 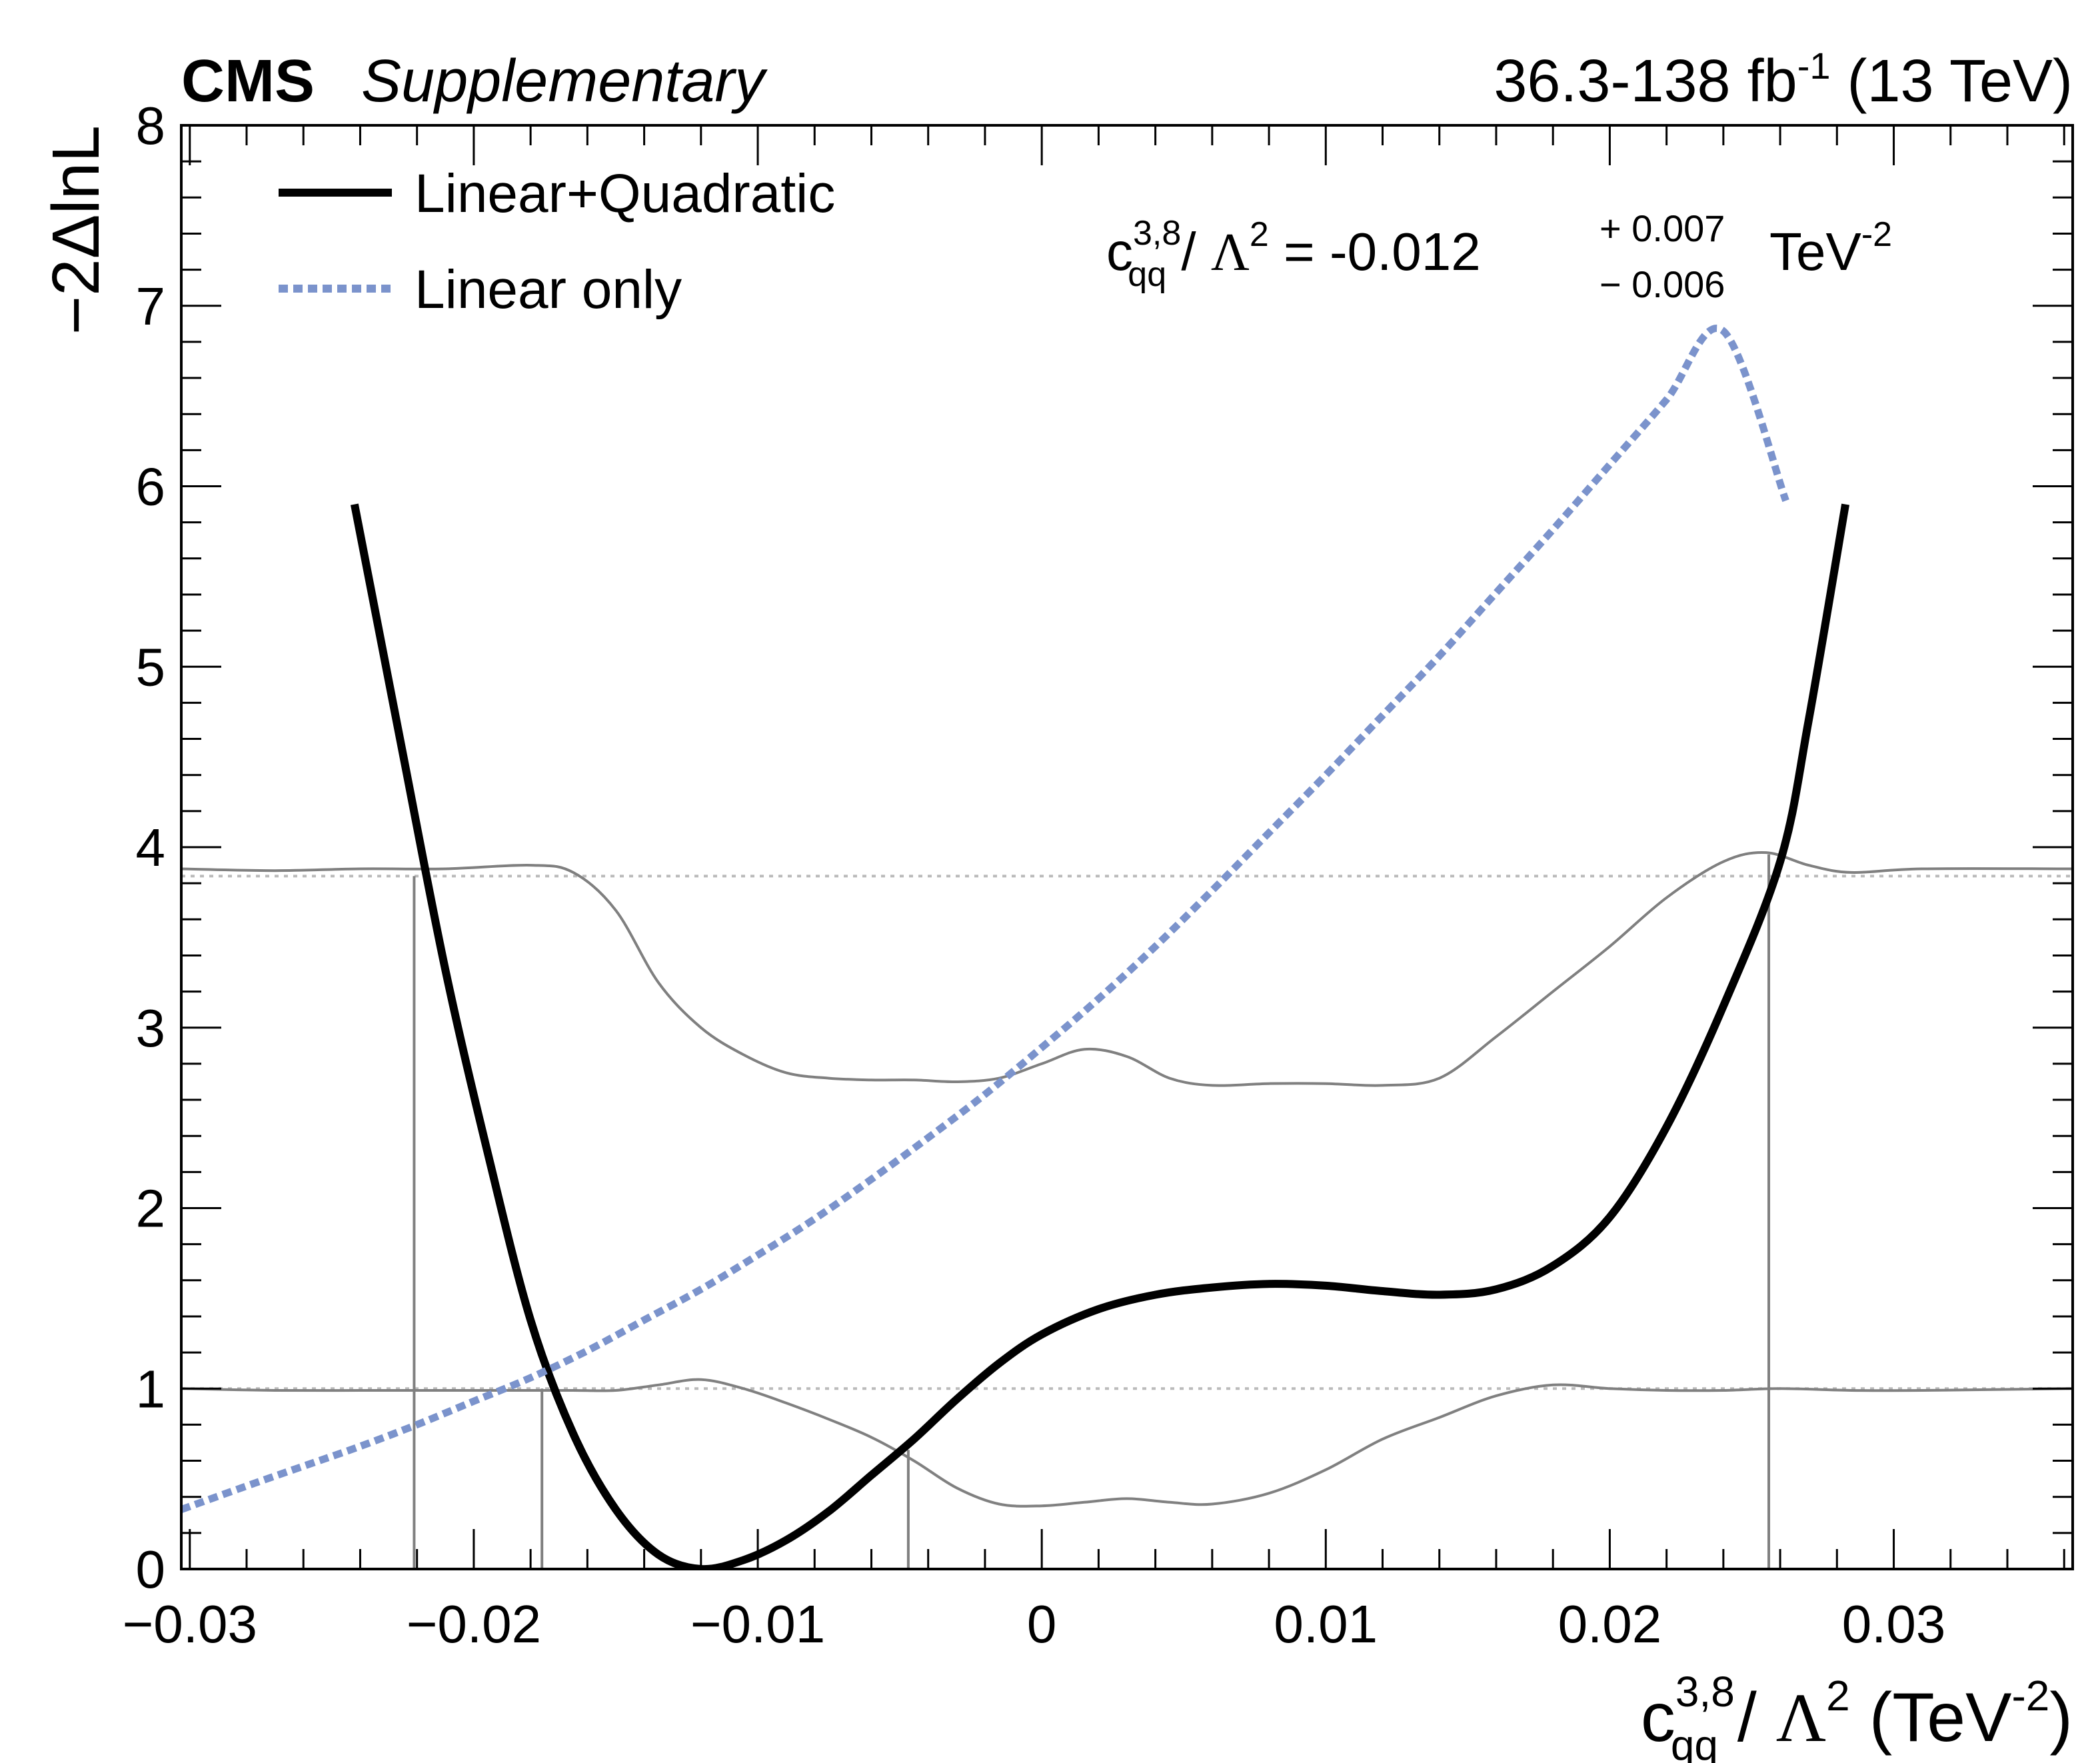 I want to click on x-axis-title-sub: qq, so click(x=1694, y=1742).